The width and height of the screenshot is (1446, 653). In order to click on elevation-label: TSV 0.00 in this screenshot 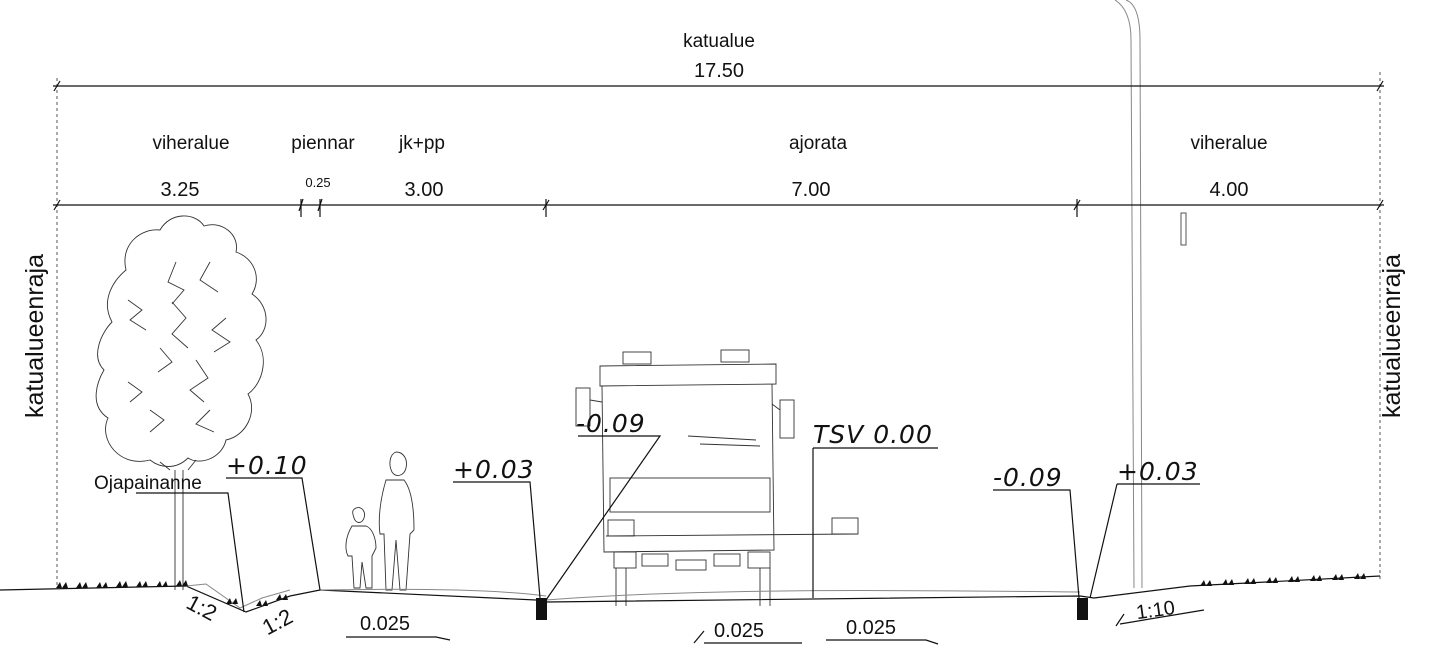, I will do `click(873, 434)`.